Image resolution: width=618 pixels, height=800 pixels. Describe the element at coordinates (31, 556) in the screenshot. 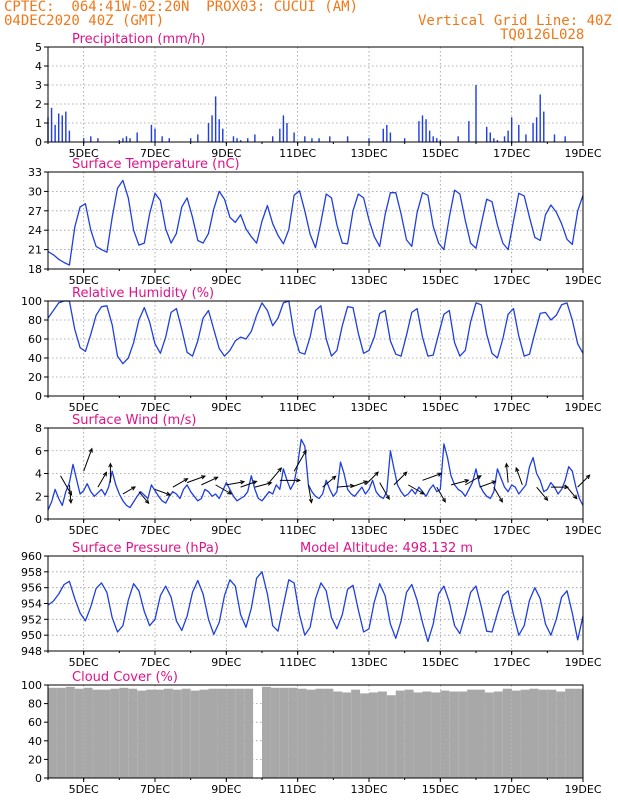

I see `y-tick-label: 960` at that location.